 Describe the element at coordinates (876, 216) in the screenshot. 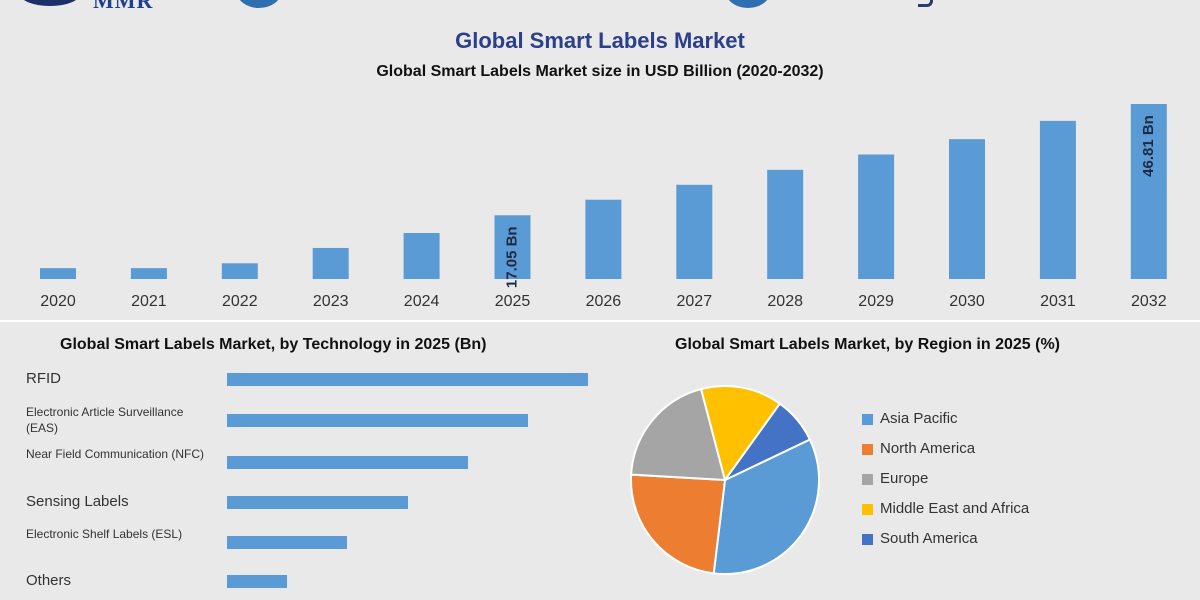

I see `bar-2029` at that location.